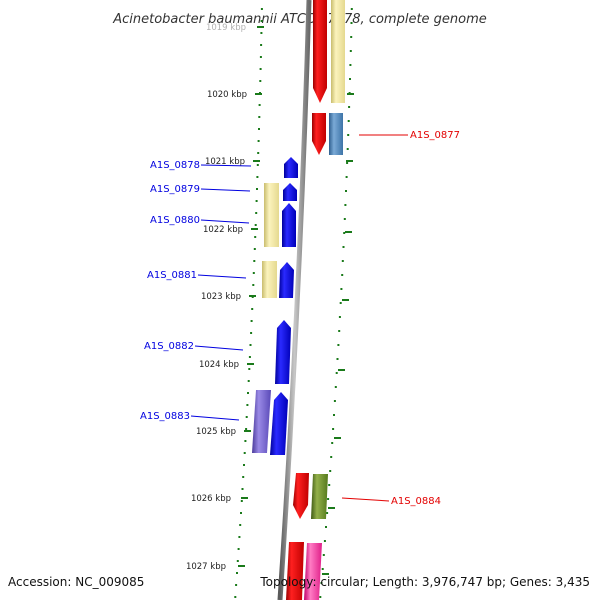 The width and height of the screenshot is (600, 600). What do you see at coordinates (338, 334) in the screenshot?
I see `outer-ring-ticks` at bounding box center [338, 334].